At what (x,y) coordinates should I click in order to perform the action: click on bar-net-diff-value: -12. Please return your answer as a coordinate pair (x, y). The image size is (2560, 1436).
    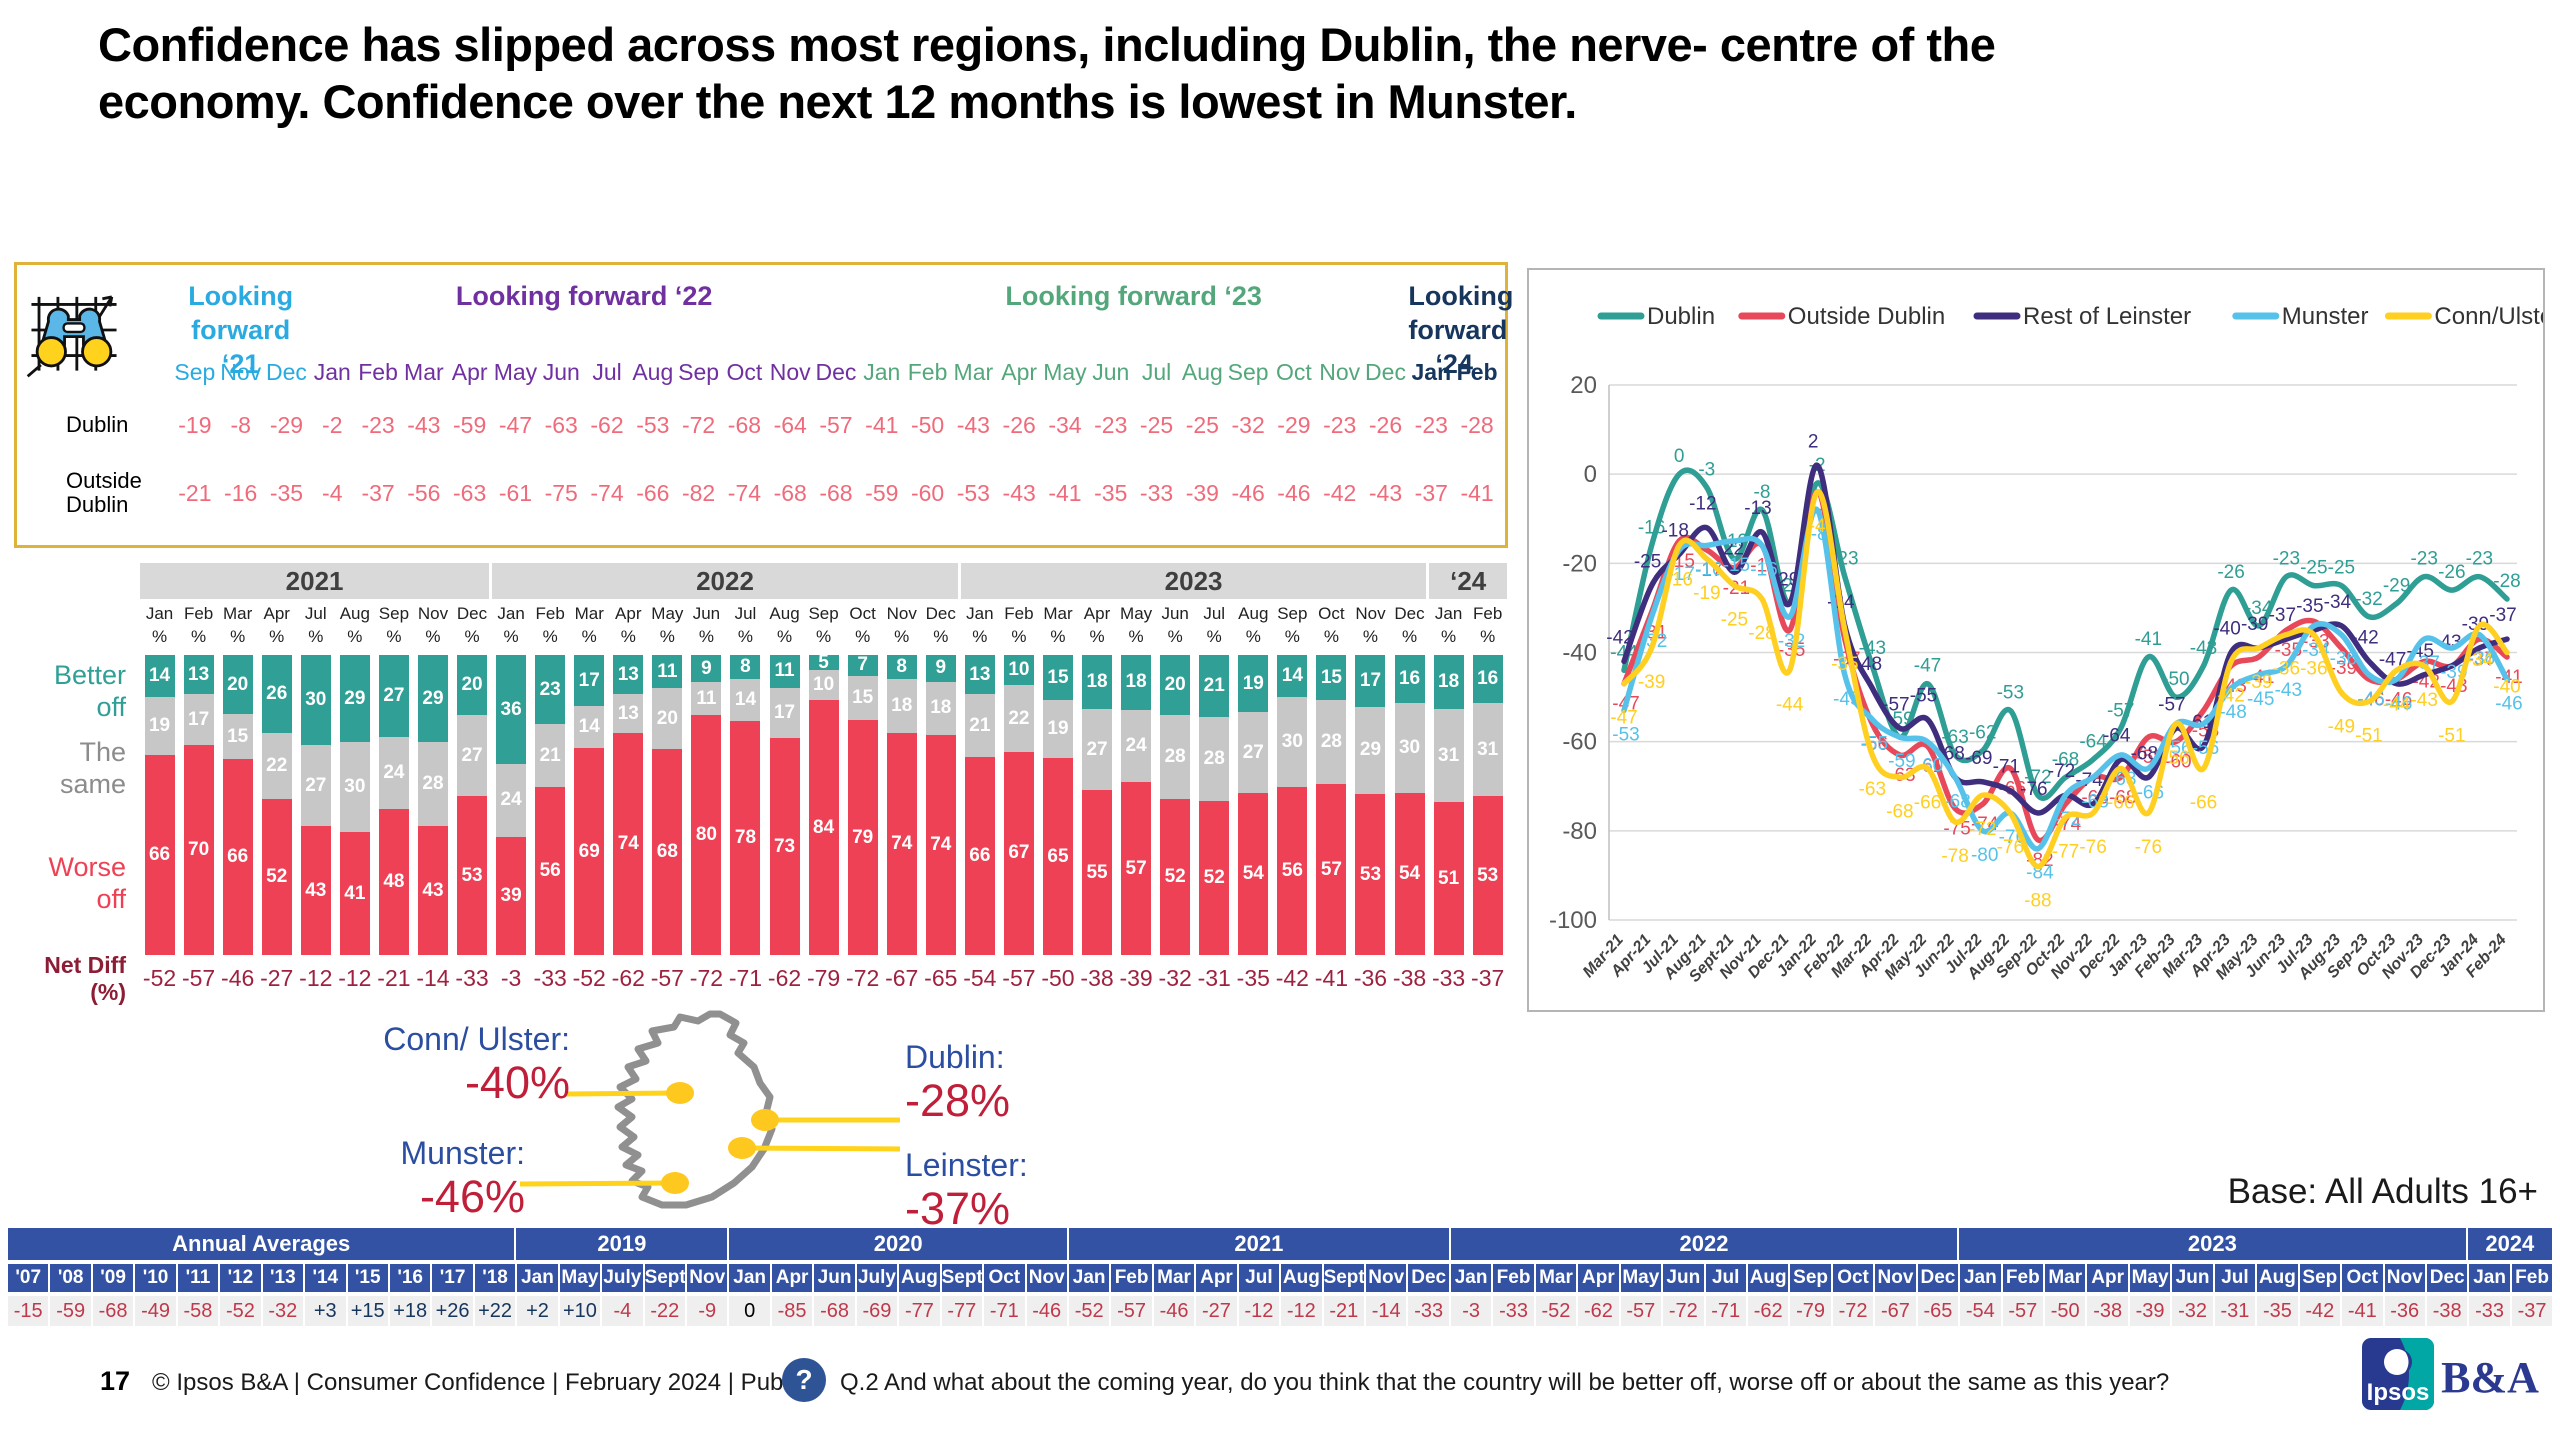
    Looking at the image, I should click on (316, 978).